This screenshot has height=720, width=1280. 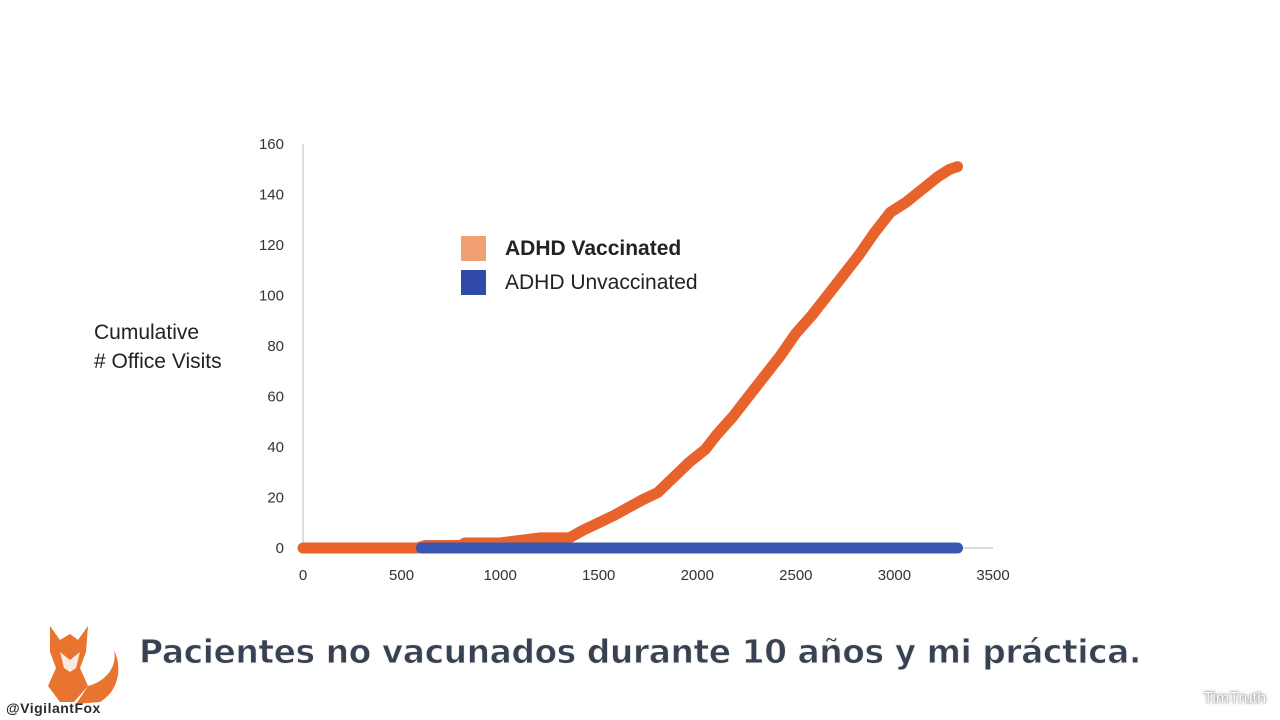 I want to click on y-axis-label: Cumulative # Office Visits, so click(x=158, y=347).